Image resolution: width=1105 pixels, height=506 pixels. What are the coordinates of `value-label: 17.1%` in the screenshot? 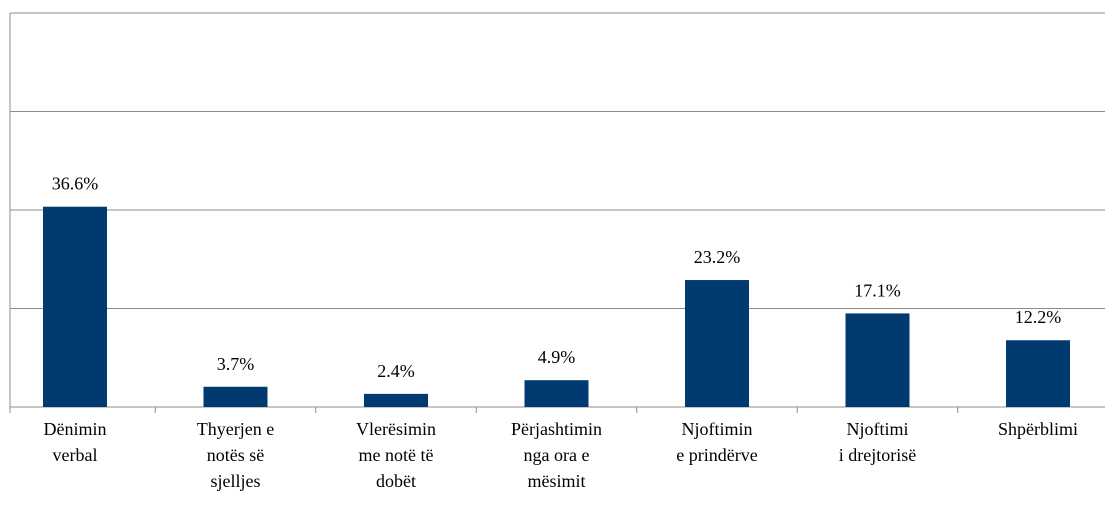 It's located at (877, 290).